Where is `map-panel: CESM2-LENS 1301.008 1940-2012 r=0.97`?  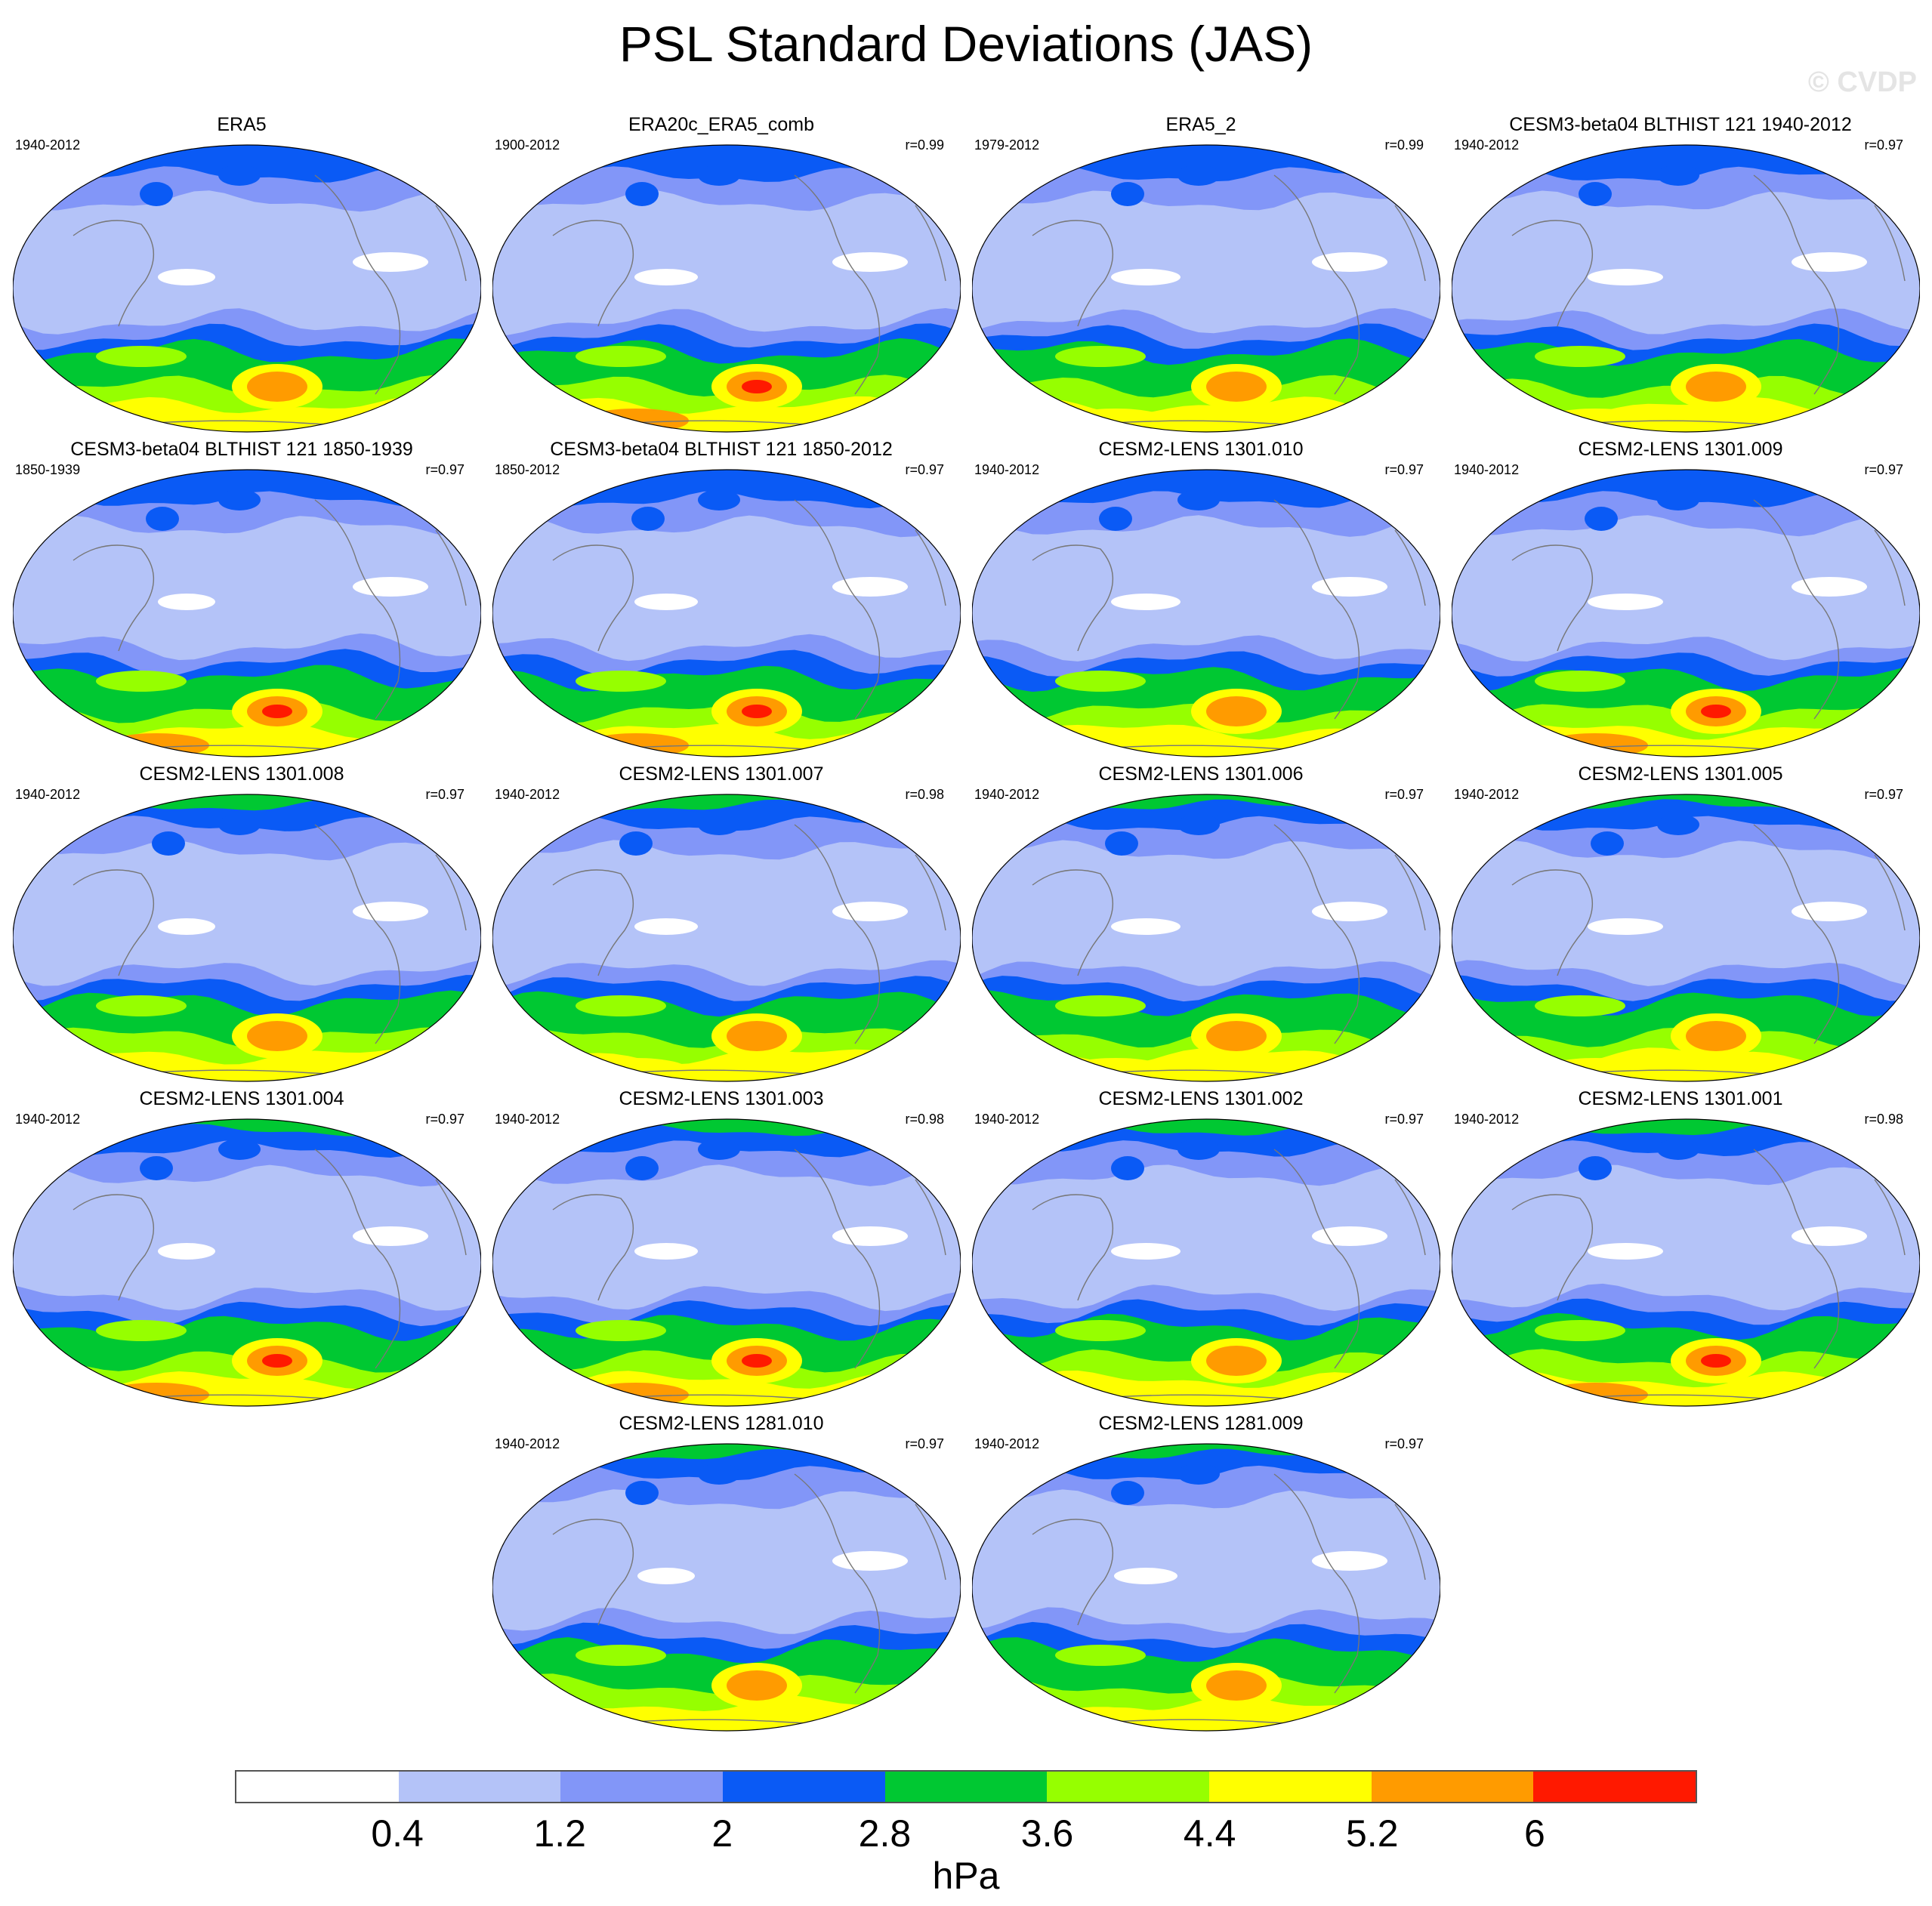
map-panel: CESM2-LENS 1301.008 1940-2012 r=0.97 is located at coordinates (243, 925).